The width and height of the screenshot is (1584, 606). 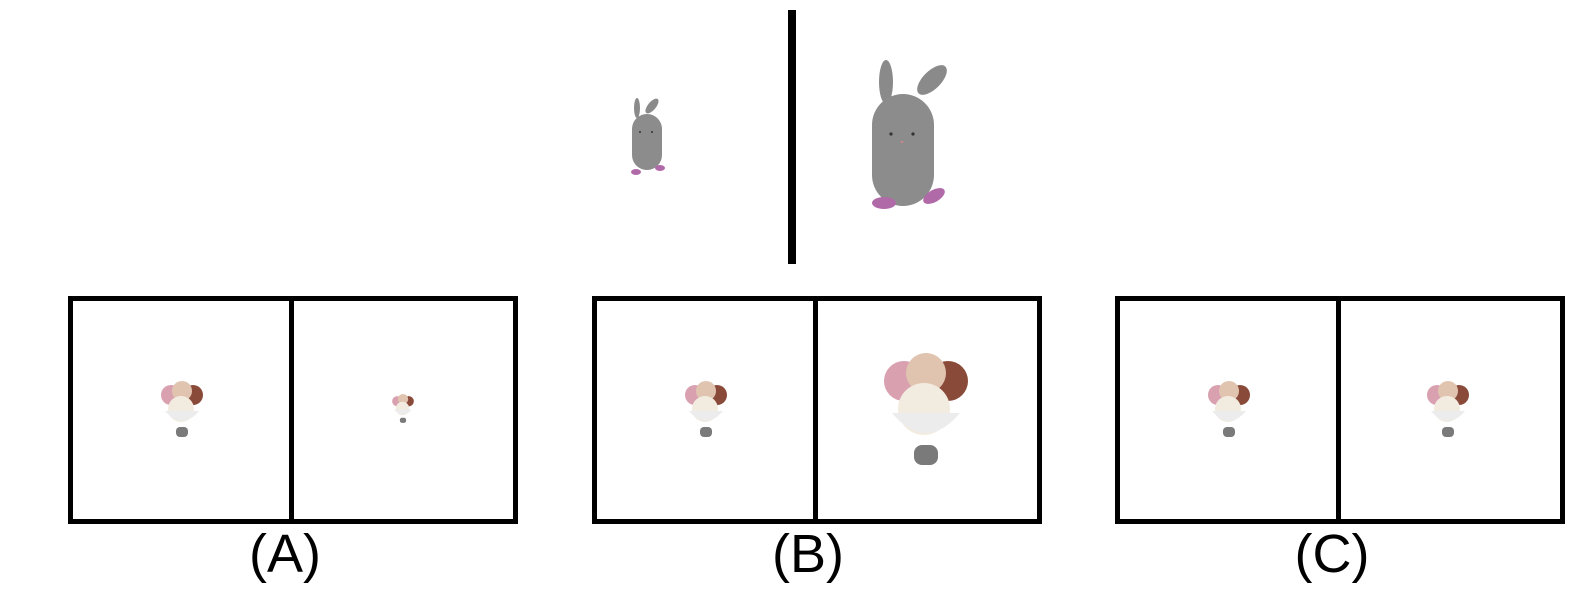 I want to click on option-a-divider, so click(x=291, y=410).